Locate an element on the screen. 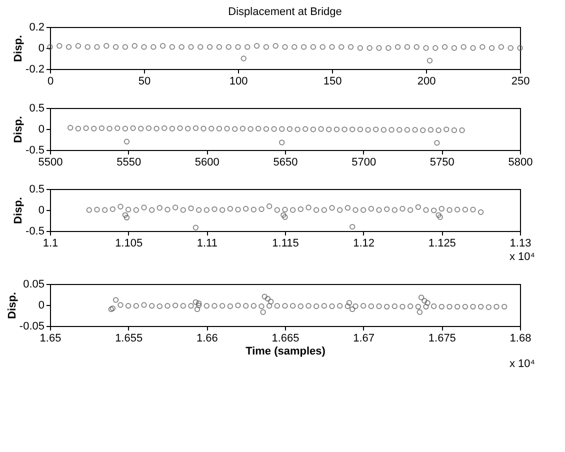  x-tick-label: 1.655 is located at coordinates (129, 338).